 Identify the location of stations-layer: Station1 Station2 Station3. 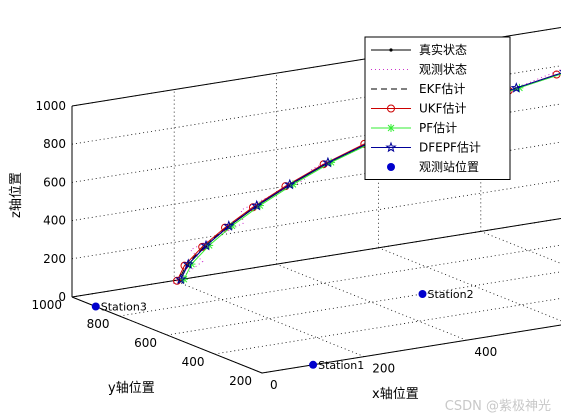
(282, 330).